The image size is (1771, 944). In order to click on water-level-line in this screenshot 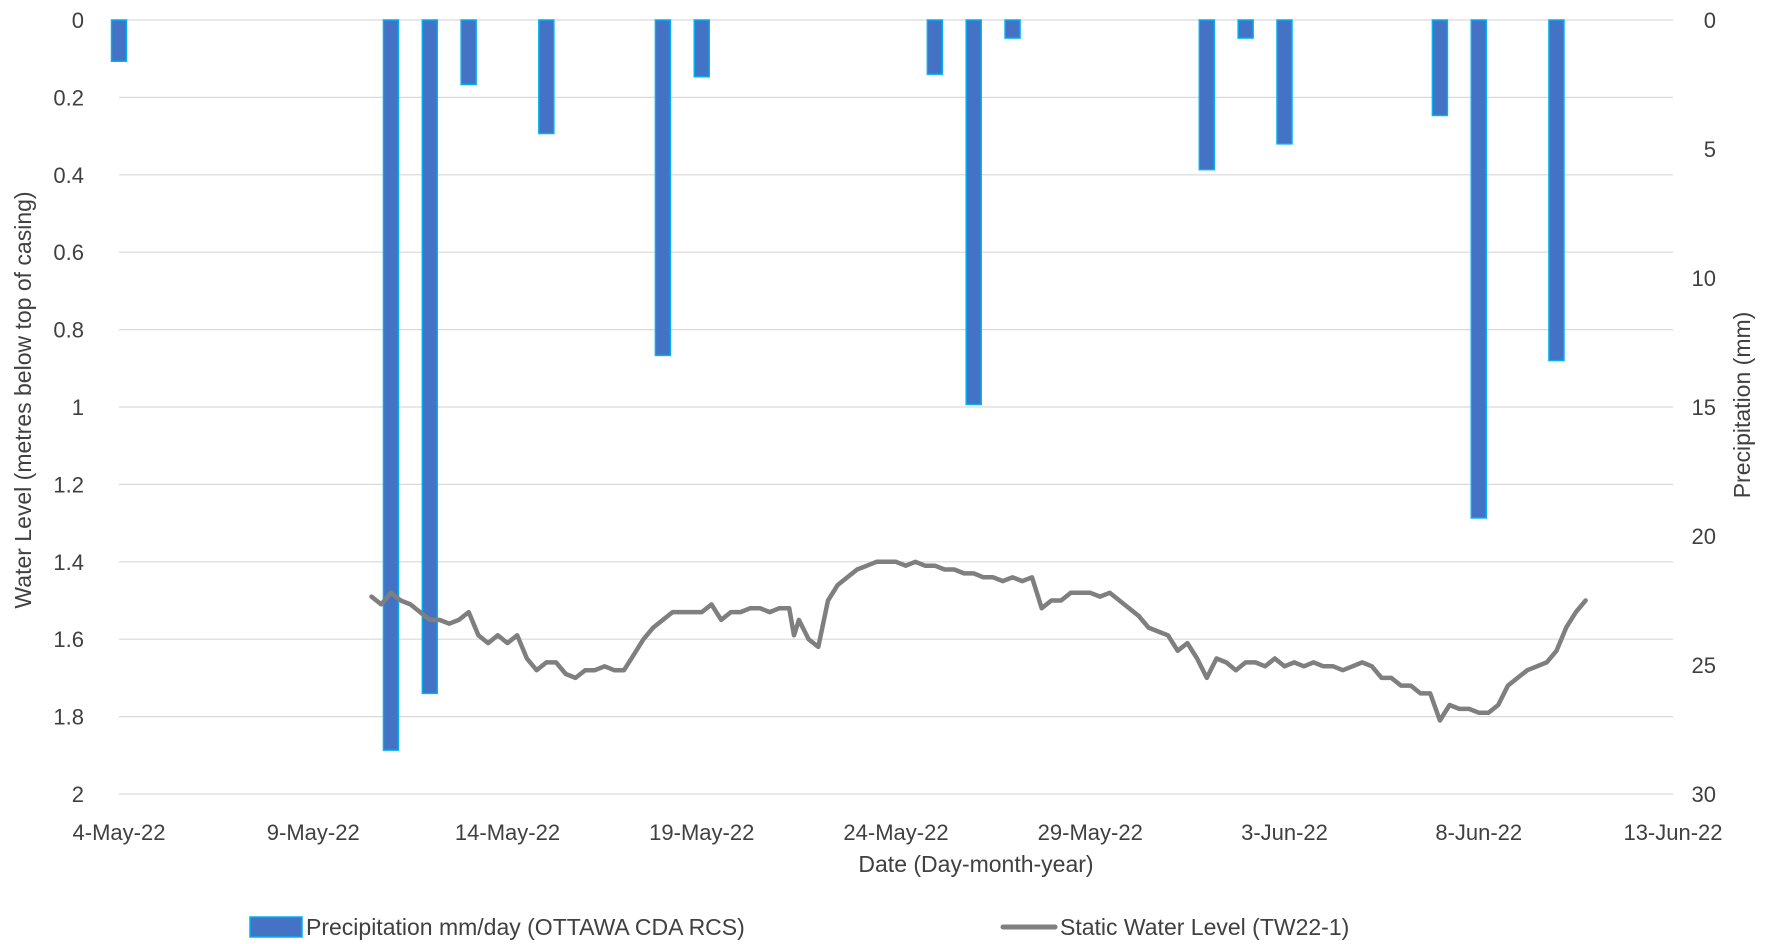, I will do `click(978, 641)`.